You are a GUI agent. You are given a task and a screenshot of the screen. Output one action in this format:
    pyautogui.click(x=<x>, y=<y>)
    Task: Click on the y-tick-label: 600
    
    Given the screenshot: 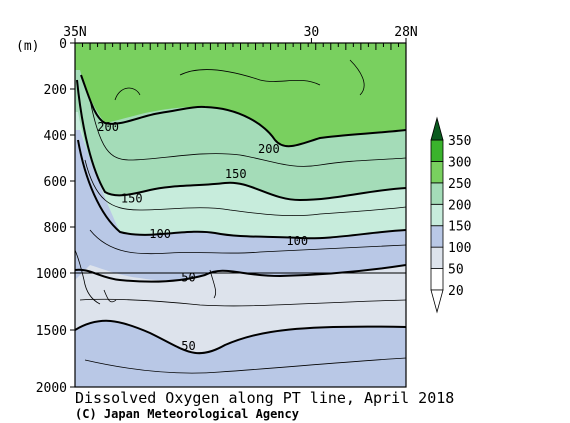 What is the action you would take?
    pyautogui.click(x=55, y=182)
    